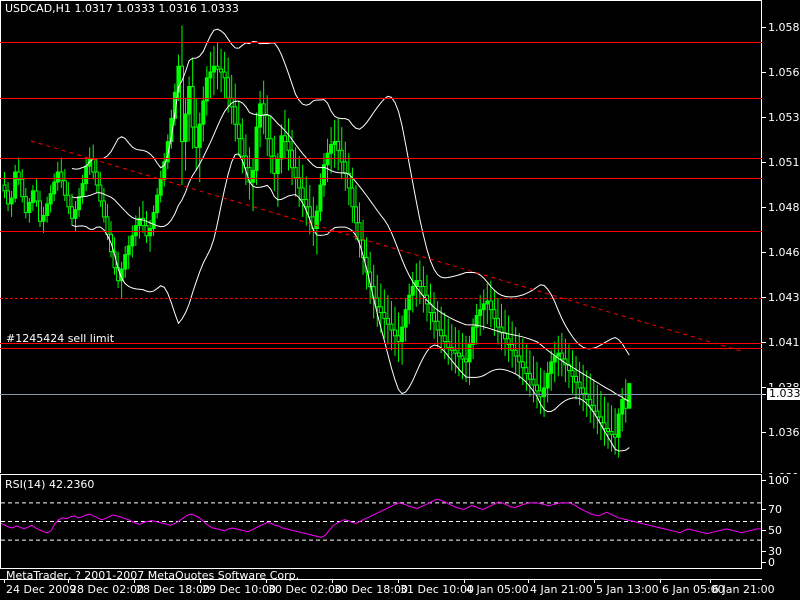  What do you see at coordinates (627, 589) in the screenshot?
I see `time-axis-label: 5 Jan 13:00` at bounding box center [627, 589].